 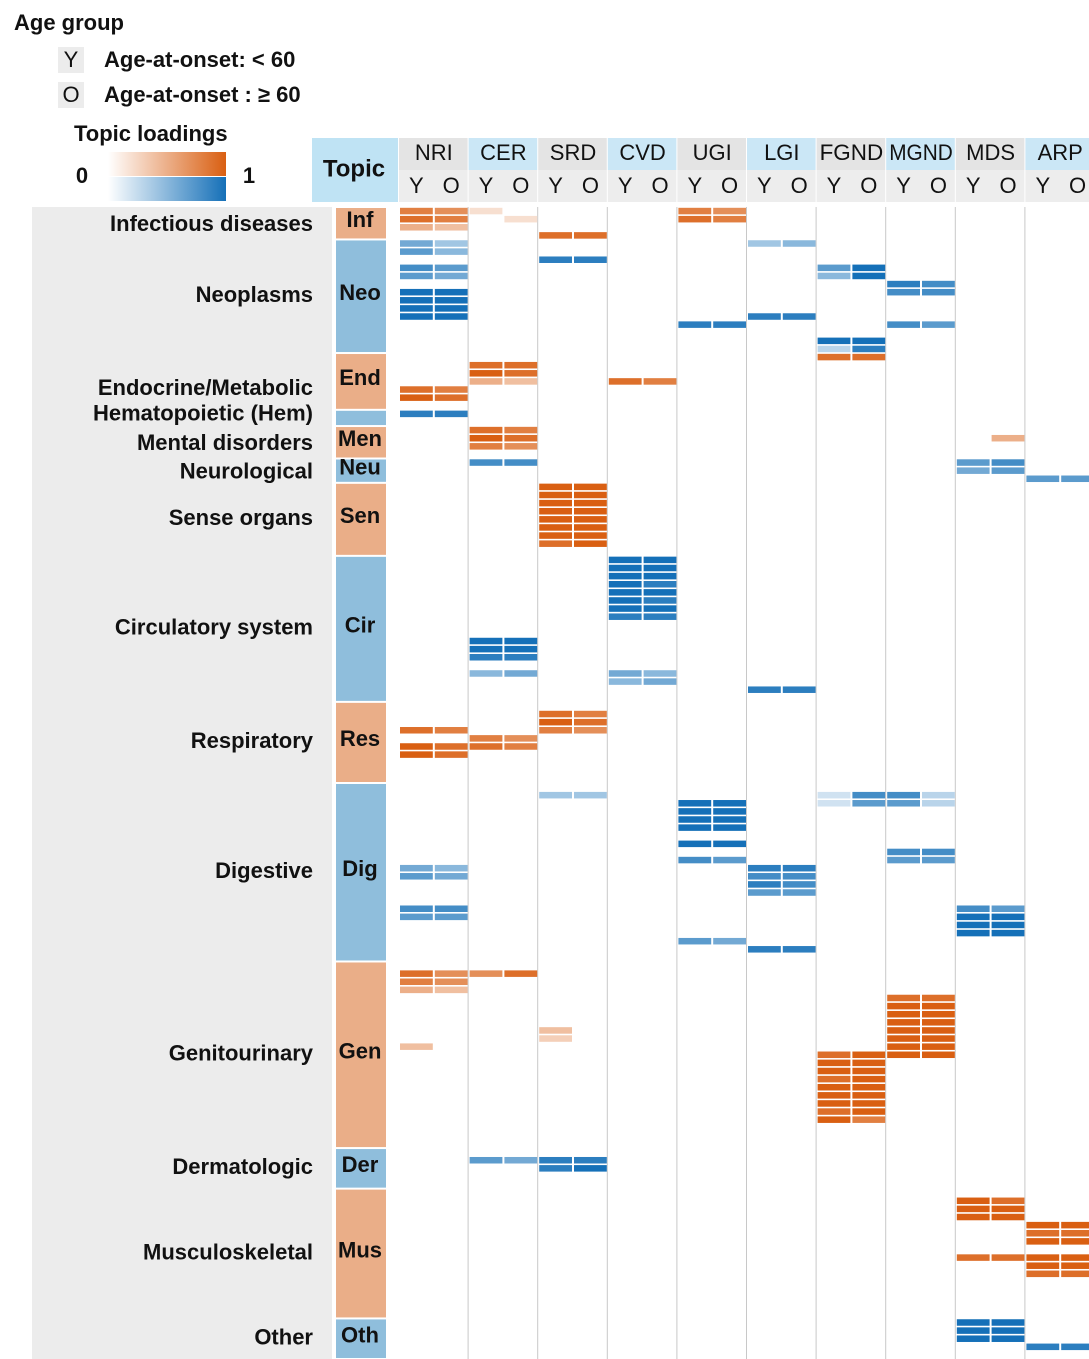 I want to click on category-abbr: Cir, so click(x=360, y=625).